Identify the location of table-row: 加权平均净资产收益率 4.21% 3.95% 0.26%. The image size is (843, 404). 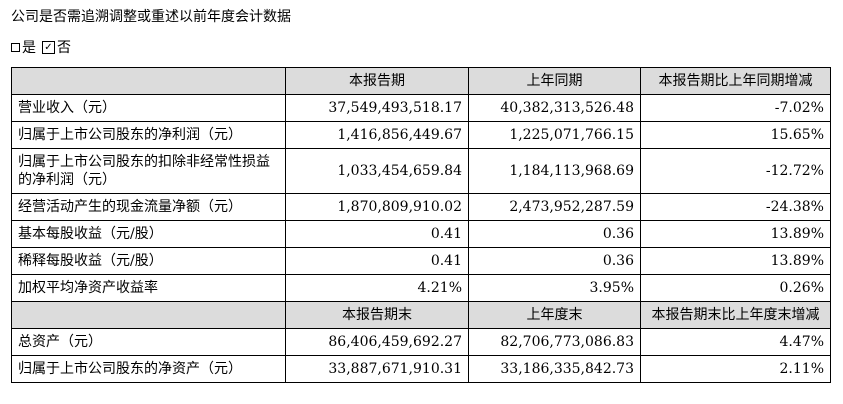
(421, 288).